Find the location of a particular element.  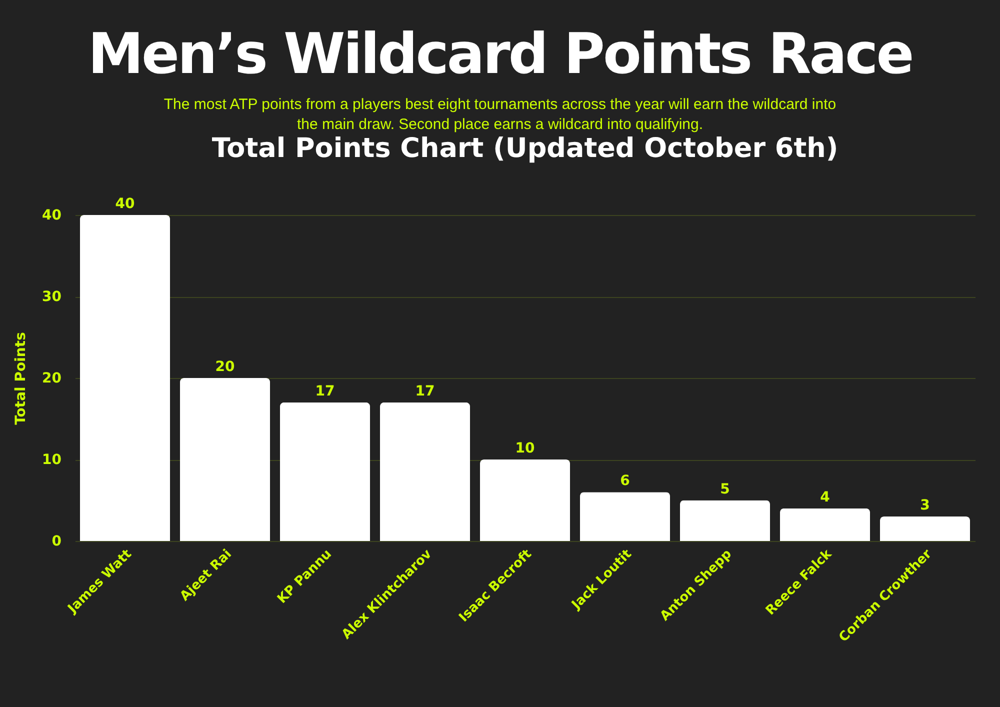

y-tick-label: 10 is located at coordinates (52, 460).